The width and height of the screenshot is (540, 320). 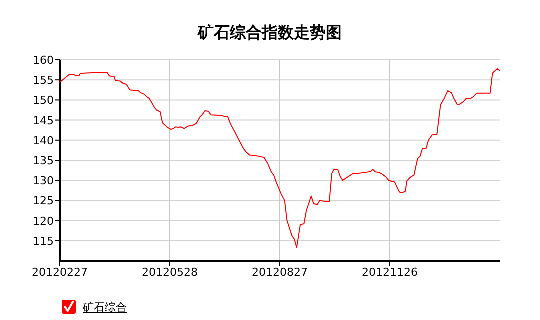 I want to click on legend-label: 矿石综合, so click(x=104, y=307).